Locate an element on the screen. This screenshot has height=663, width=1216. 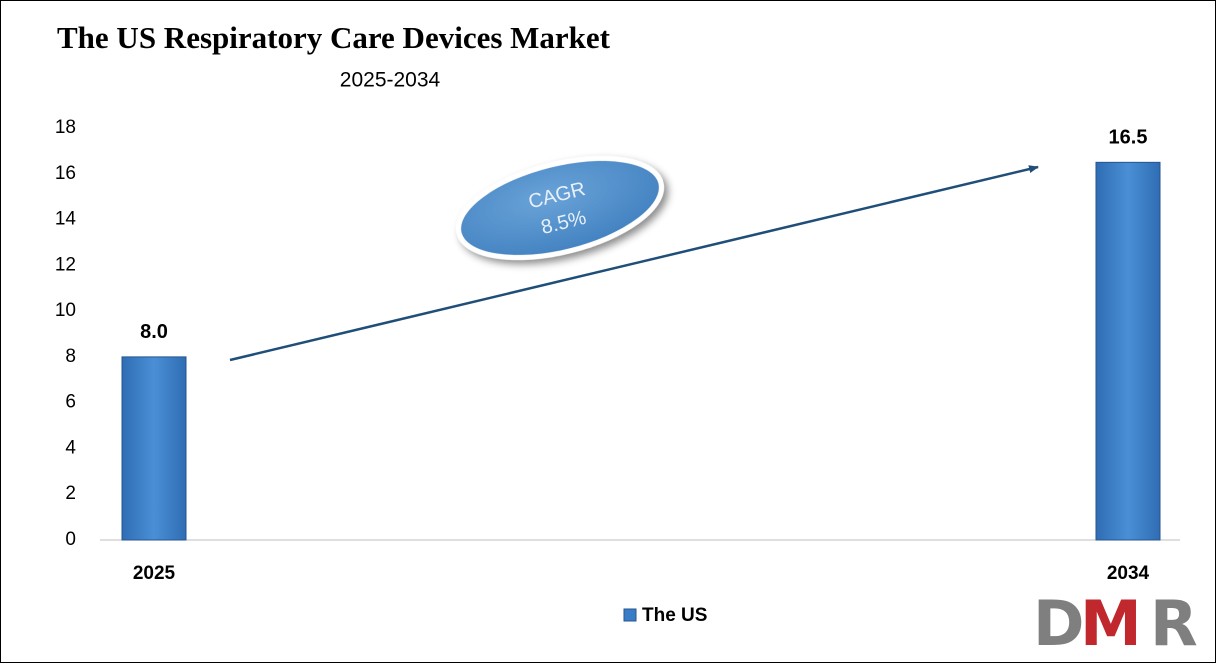
chart-title: The US Respiratory Care Devices Market is located at coordinates (334, 37).